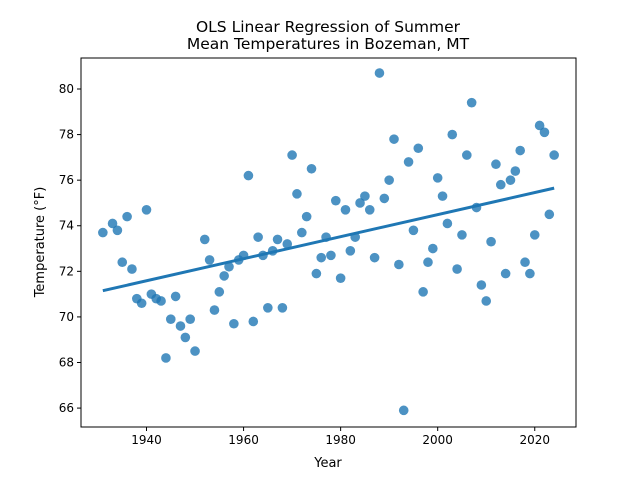  What do you see at coordinates (66, 317) in the screenshot?
I see `y-tick-label: 70` at bounding box center [66, 317].